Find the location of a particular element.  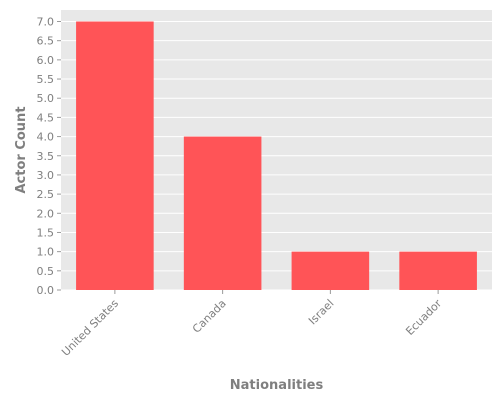

x-tick-label: Ecuador is located at coordinates (423, 317).